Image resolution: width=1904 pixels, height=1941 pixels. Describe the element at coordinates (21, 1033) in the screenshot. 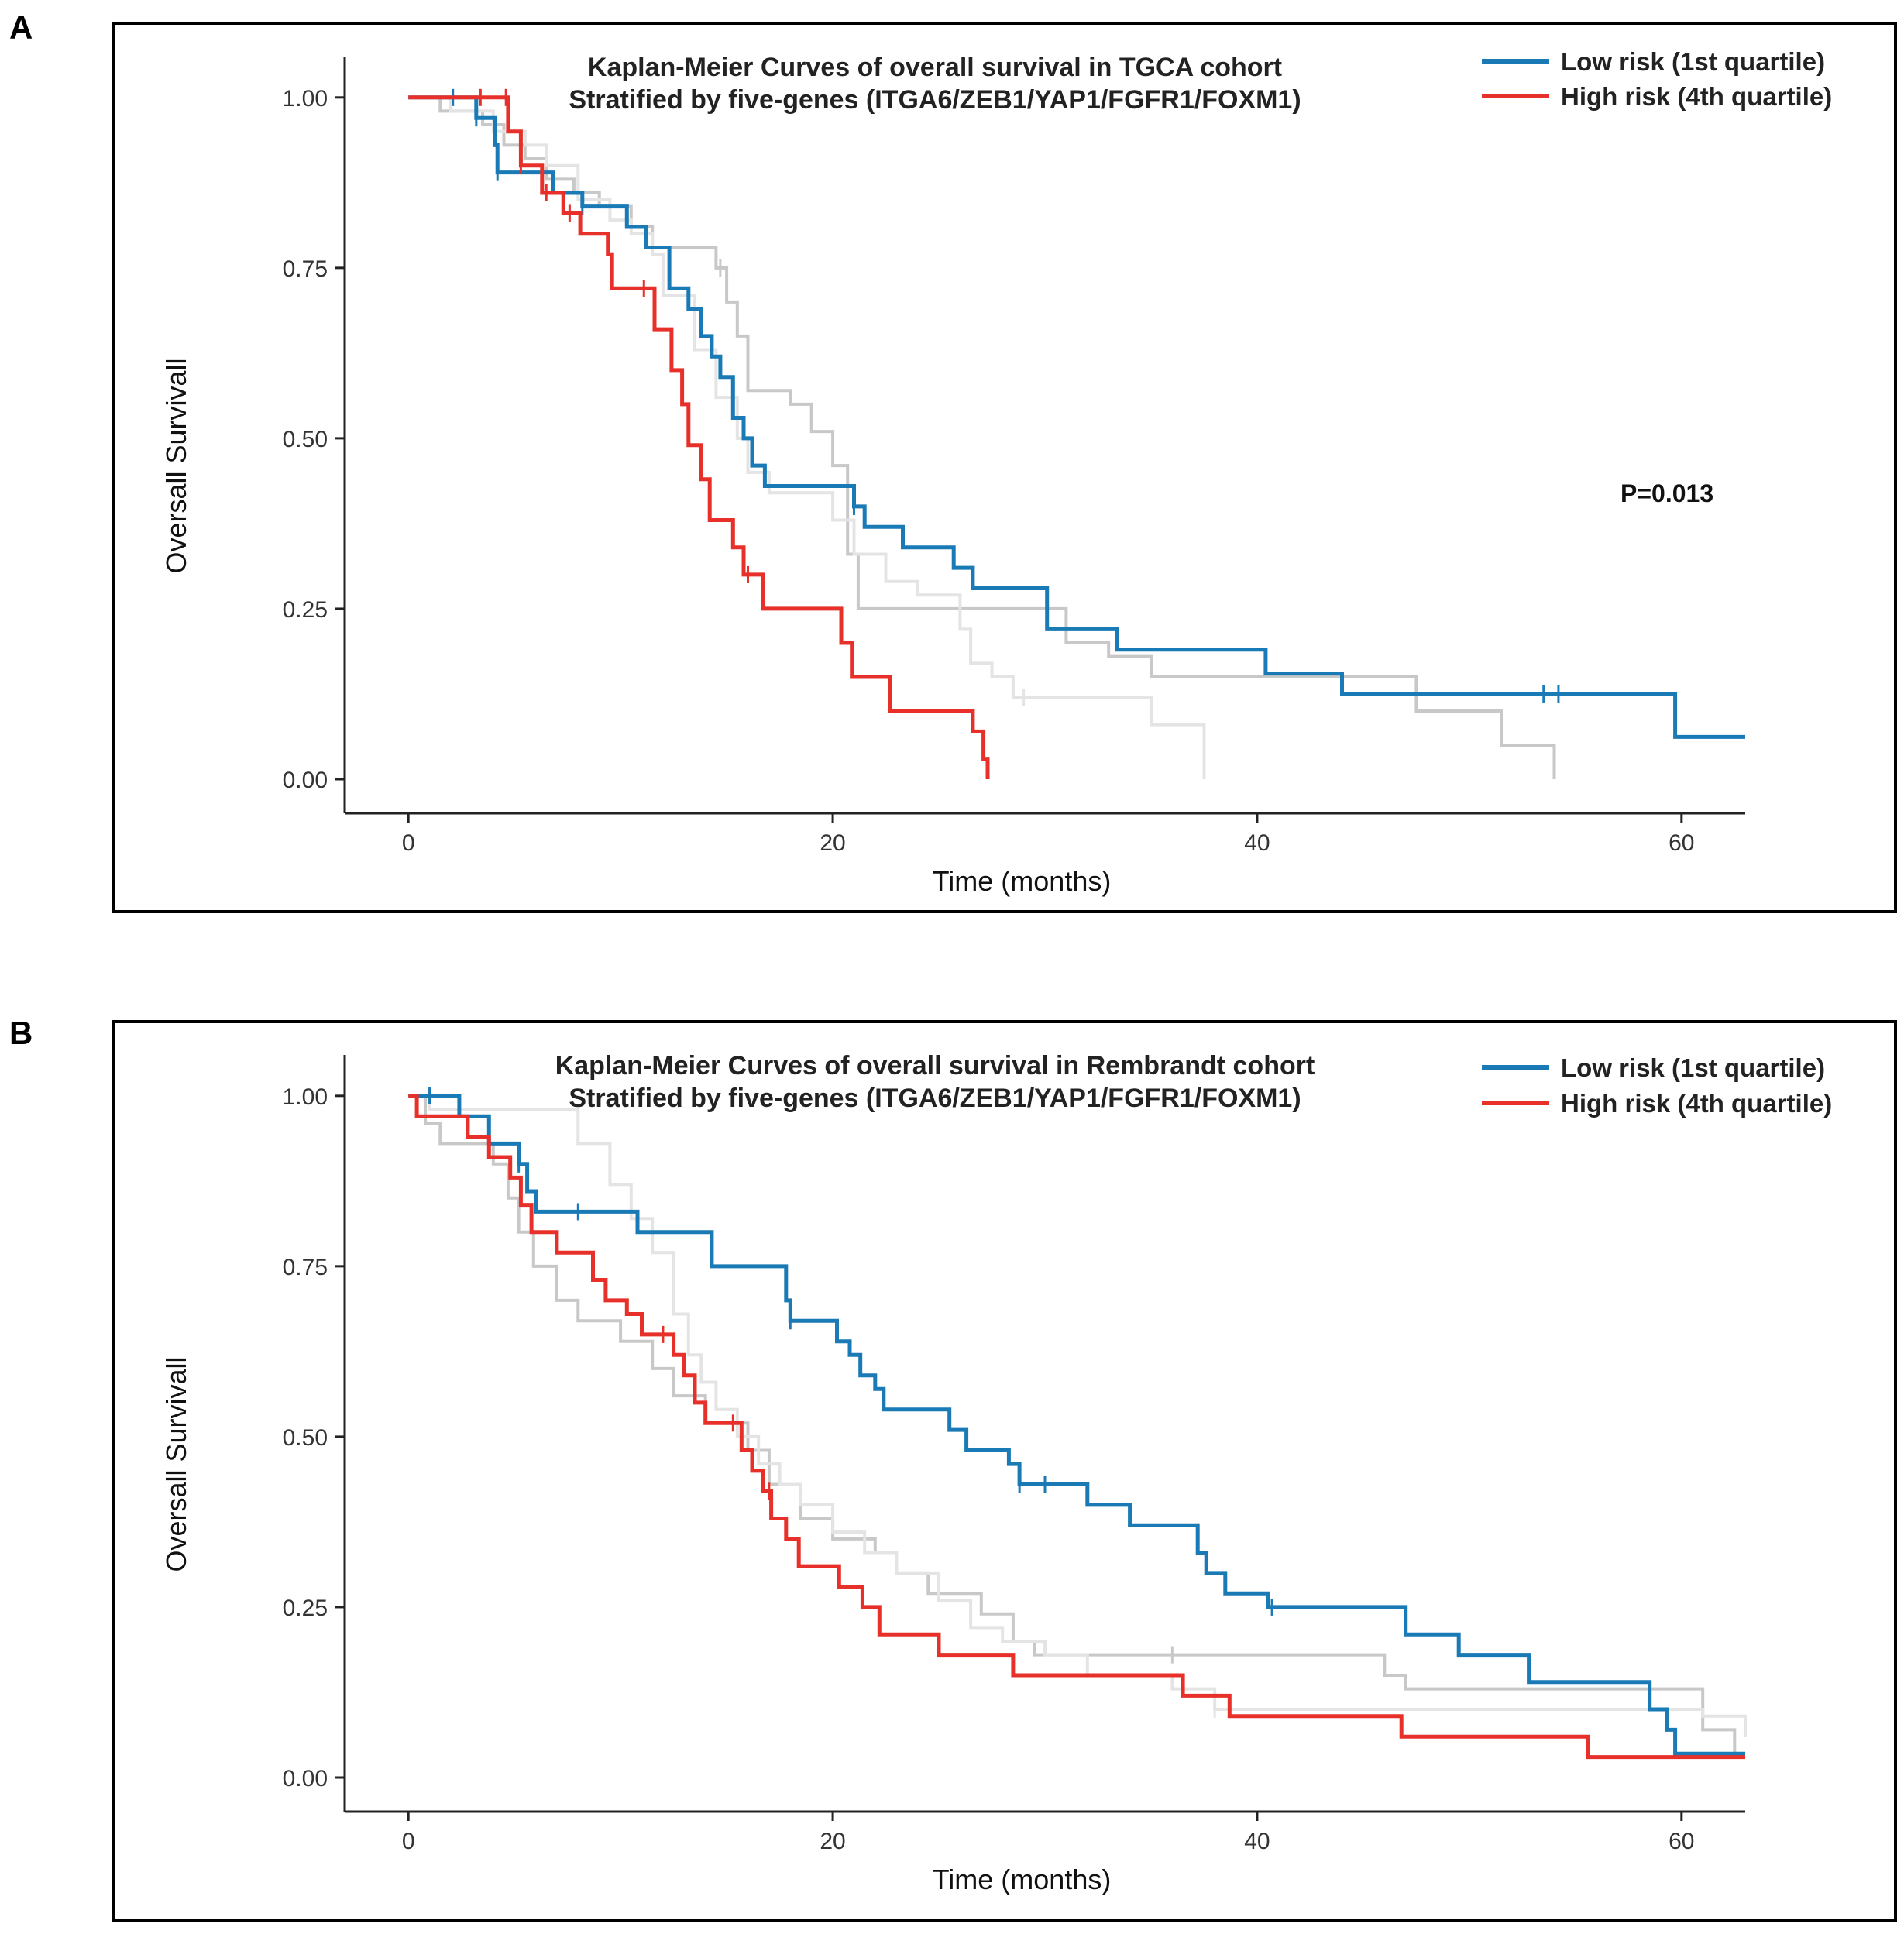

I see `panel-label-b: B` at that location.